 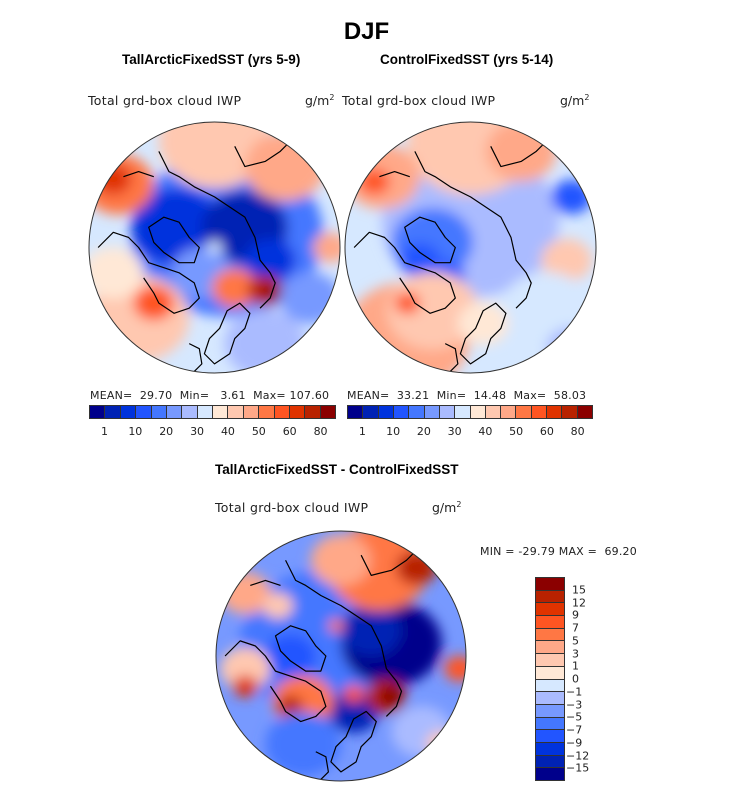 I want to click on colorbar-tick-label: 15, so click(x=579, y=590).